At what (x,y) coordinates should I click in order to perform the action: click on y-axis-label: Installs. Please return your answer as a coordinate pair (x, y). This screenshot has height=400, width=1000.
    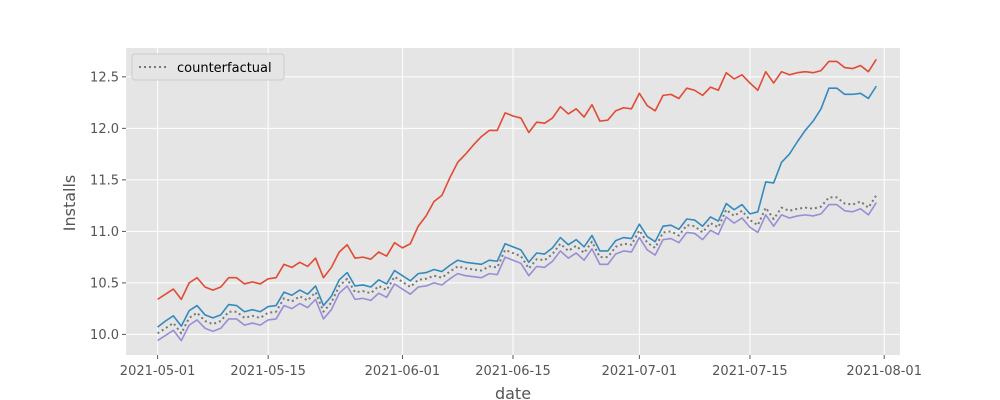
    Looking at the image, I should click on (69, 203).